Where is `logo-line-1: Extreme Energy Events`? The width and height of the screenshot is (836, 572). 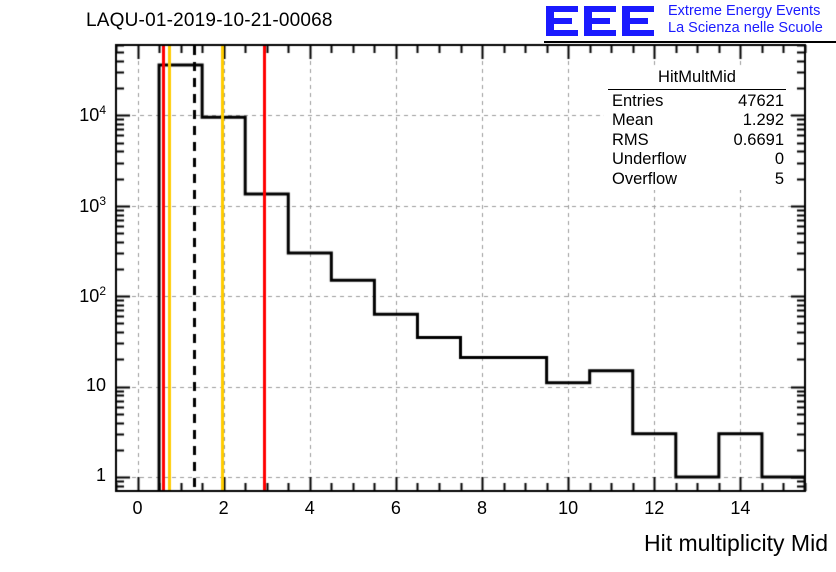
logo-line-1: Extreme Energy Events is located at coordinates (744, 11).